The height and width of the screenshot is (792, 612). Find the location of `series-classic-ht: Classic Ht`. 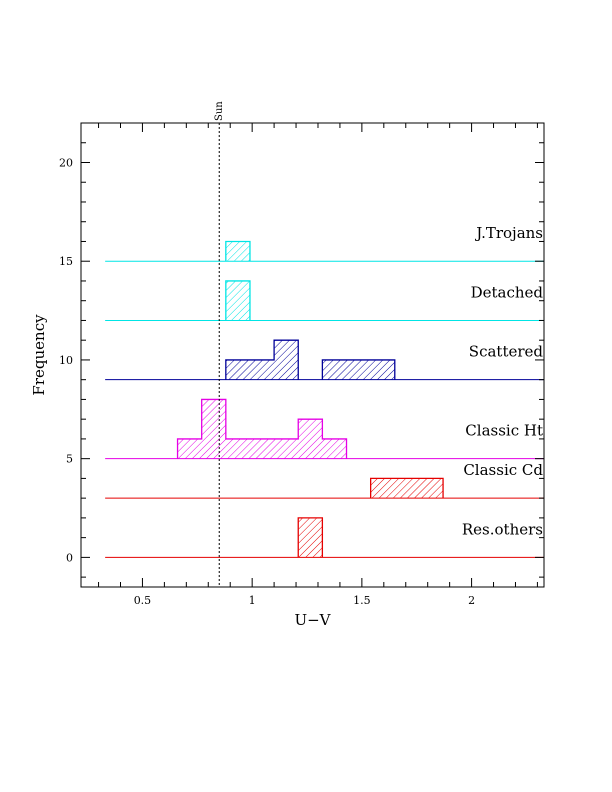

series-classic-ht: Classic Ht is located at coordinates (324, 429).